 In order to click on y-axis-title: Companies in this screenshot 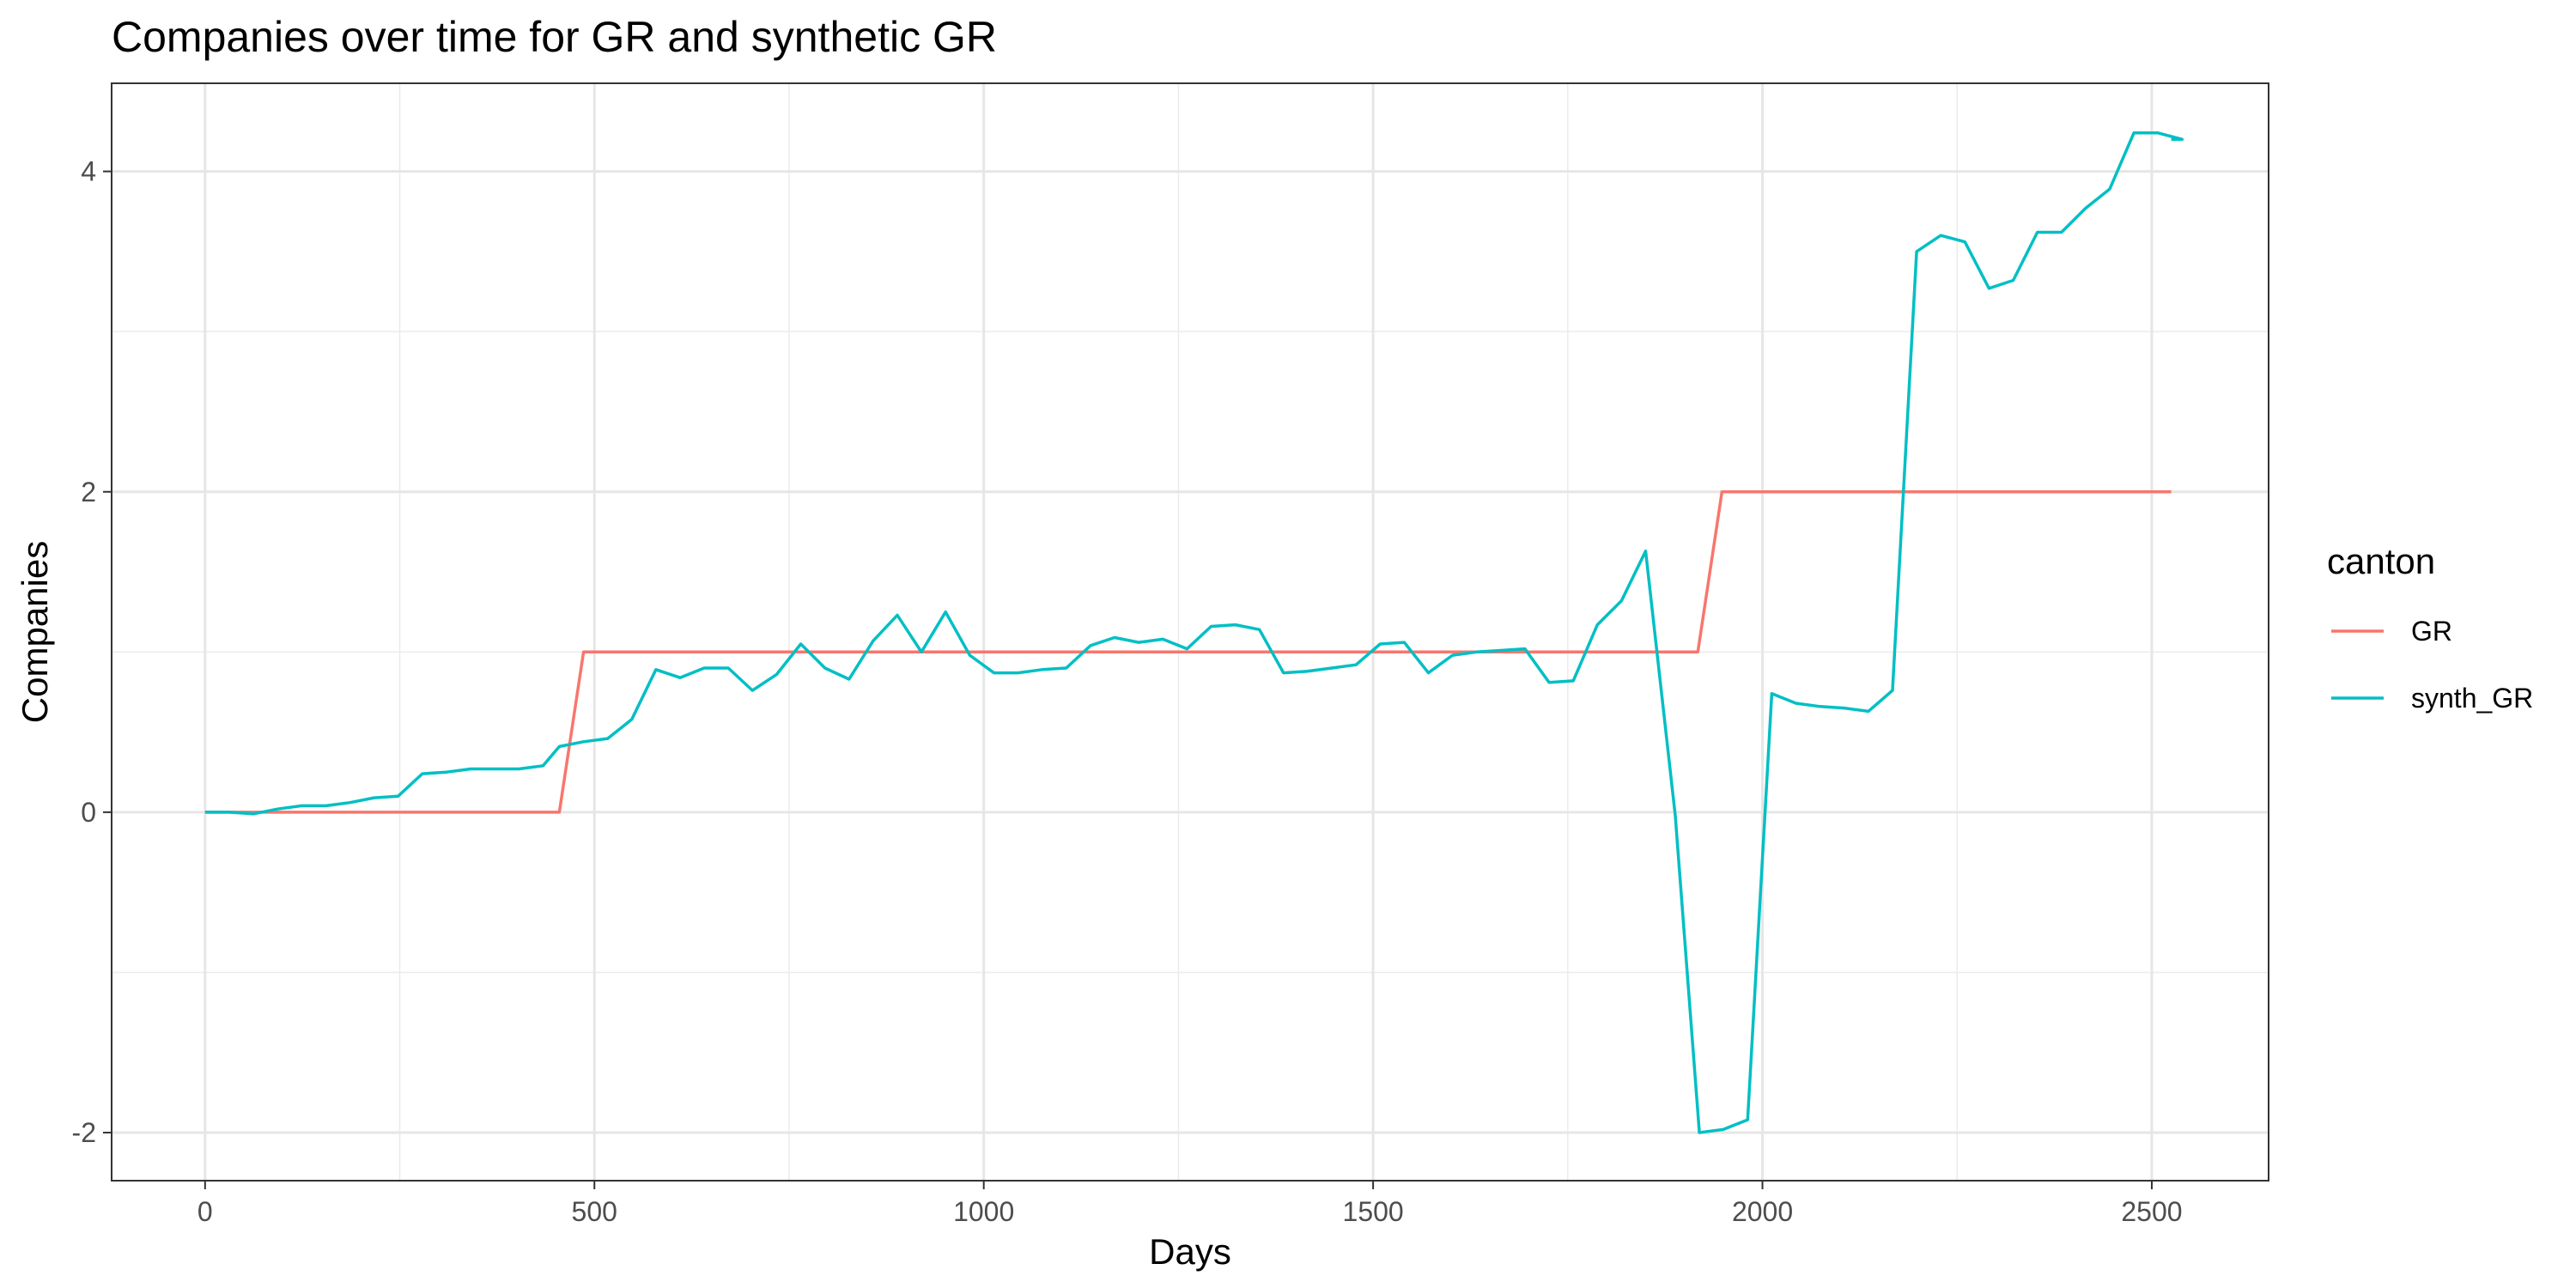, I will do `click(35, 632)`.